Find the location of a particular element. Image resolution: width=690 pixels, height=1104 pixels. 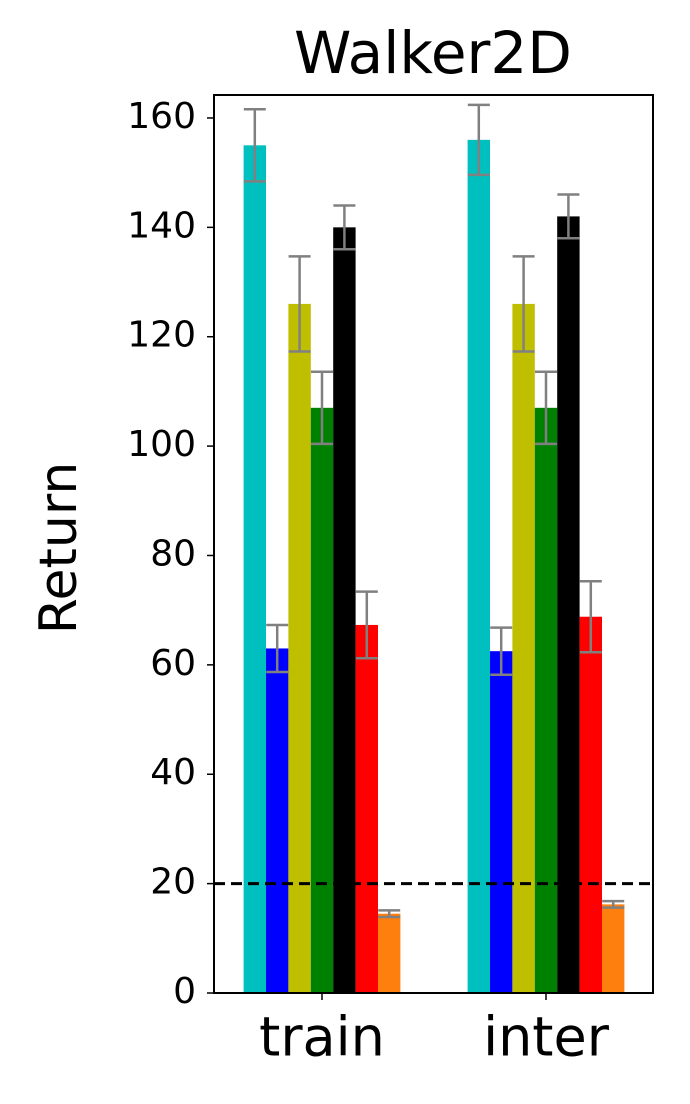

y-tick-label: 40 is located at coordinates (173, 772).